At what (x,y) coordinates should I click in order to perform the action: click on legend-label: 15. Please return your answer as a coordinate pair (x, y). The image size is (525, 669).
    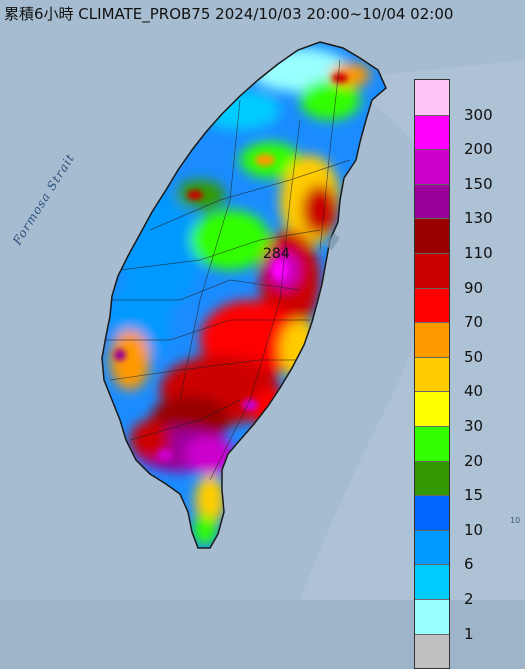
    Looking at the image, I should click on (474, 495).